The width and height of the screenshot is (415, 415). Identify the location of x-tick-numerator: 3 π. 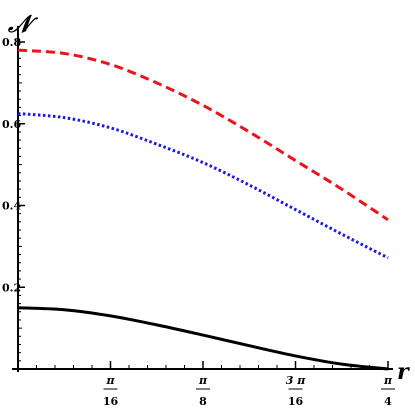
(296, 380).